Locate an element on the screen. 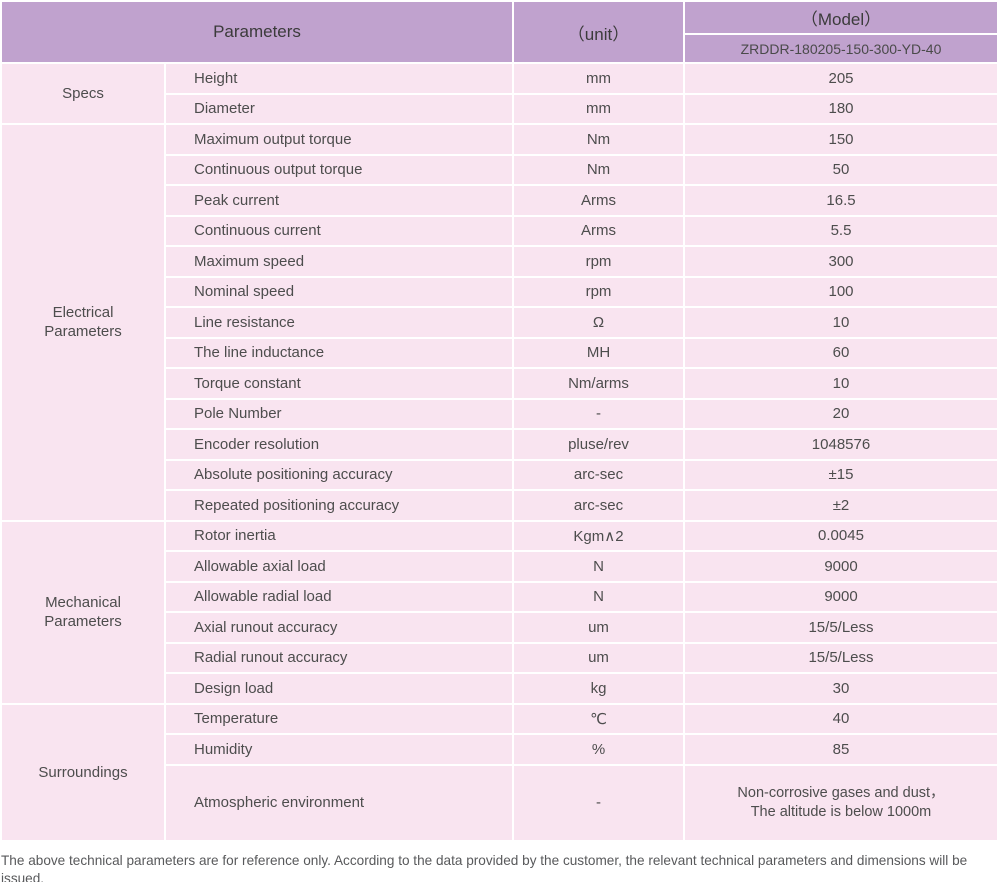 The width and height of the screenshot is (1000, 882). param-cell: Torque constant is located at coordinates (339, 383).